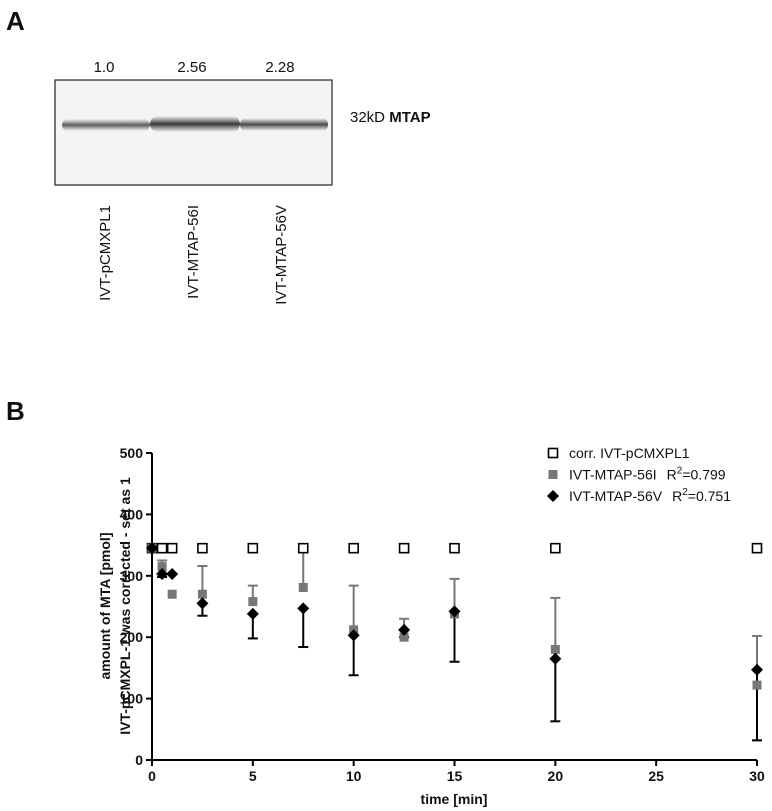  Describe the element at coordinates (132, 576) in the screenshot. I see `y-tick-label: 300` at that location.